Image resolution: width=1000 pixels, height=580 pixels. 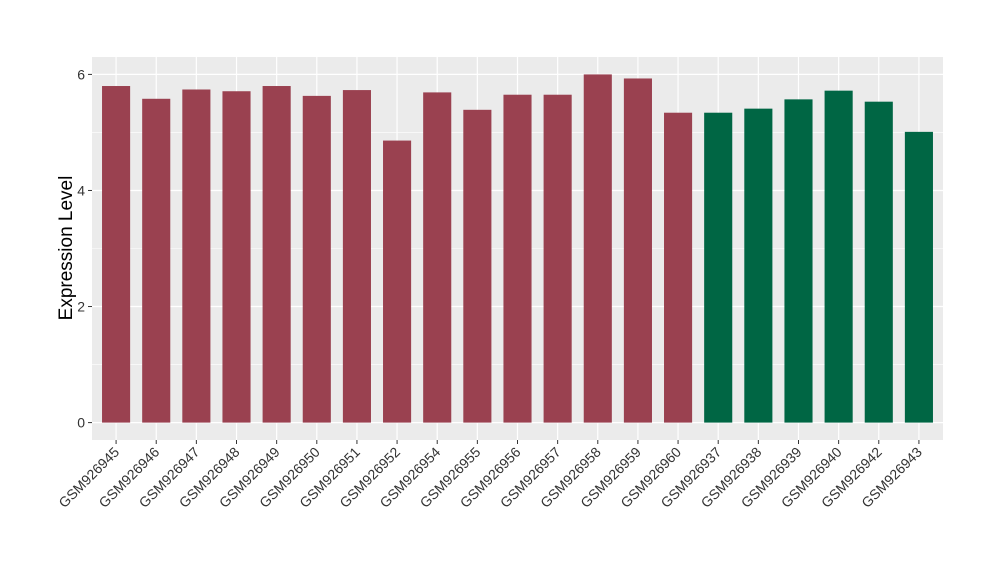 I want to click on y-axis-title: Expression Level, so click(x=66, y=248).